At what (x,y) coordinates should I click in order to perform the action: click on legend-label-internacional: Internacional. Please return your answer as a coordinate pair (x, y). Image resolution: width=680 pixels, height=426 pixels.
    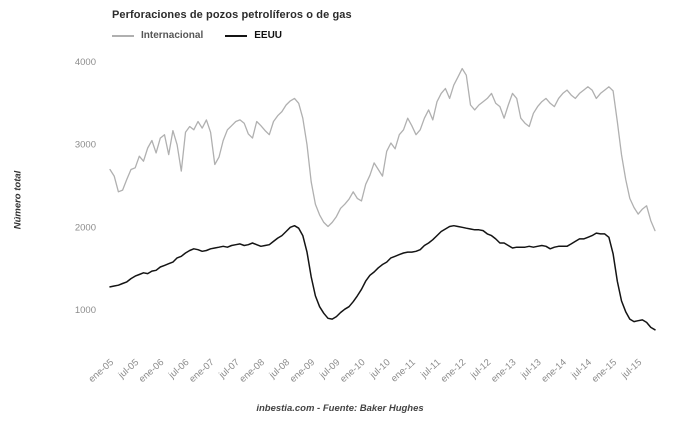
    Looking at the image, I should click on (172, 35).